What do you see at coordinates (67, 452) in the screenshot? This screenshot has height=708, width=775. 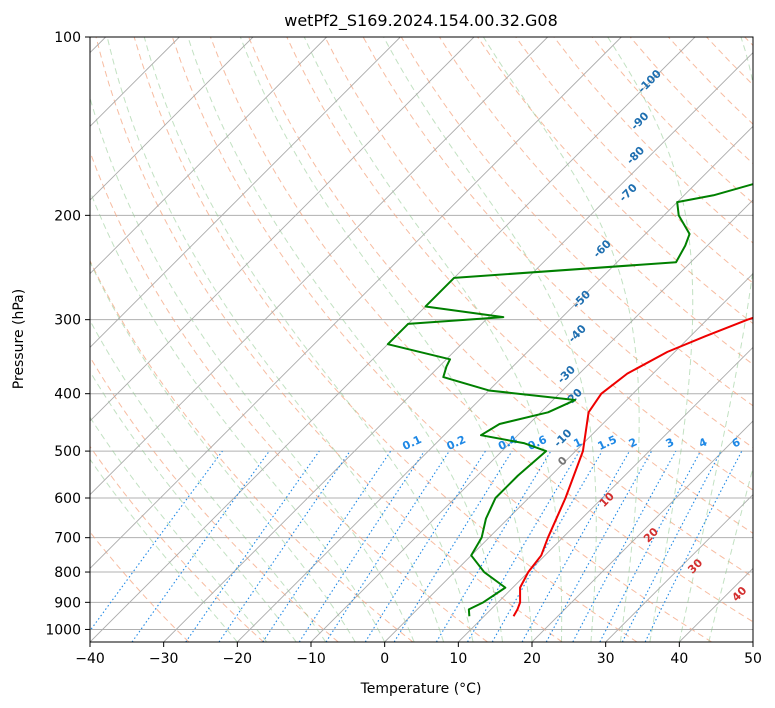 I see `y-tick-label: 500` at bounding box center [67, 452].